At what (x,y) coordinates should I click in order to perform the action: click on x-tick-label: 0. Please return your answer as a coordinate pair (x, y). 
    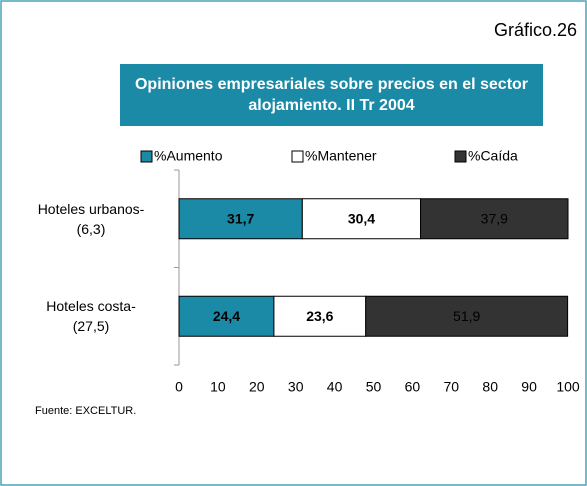
    Looking at the image, I should click on (179, 387).